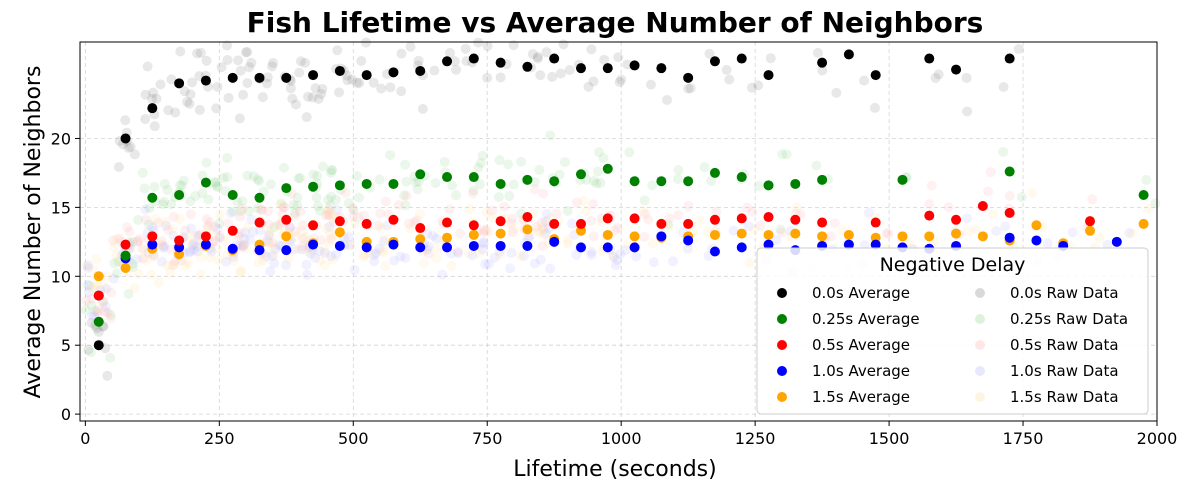  What do you see at coordinates (487, 438) in the screenshot?
I see `x-tick-label: 750` at bounding box center [487, 438].